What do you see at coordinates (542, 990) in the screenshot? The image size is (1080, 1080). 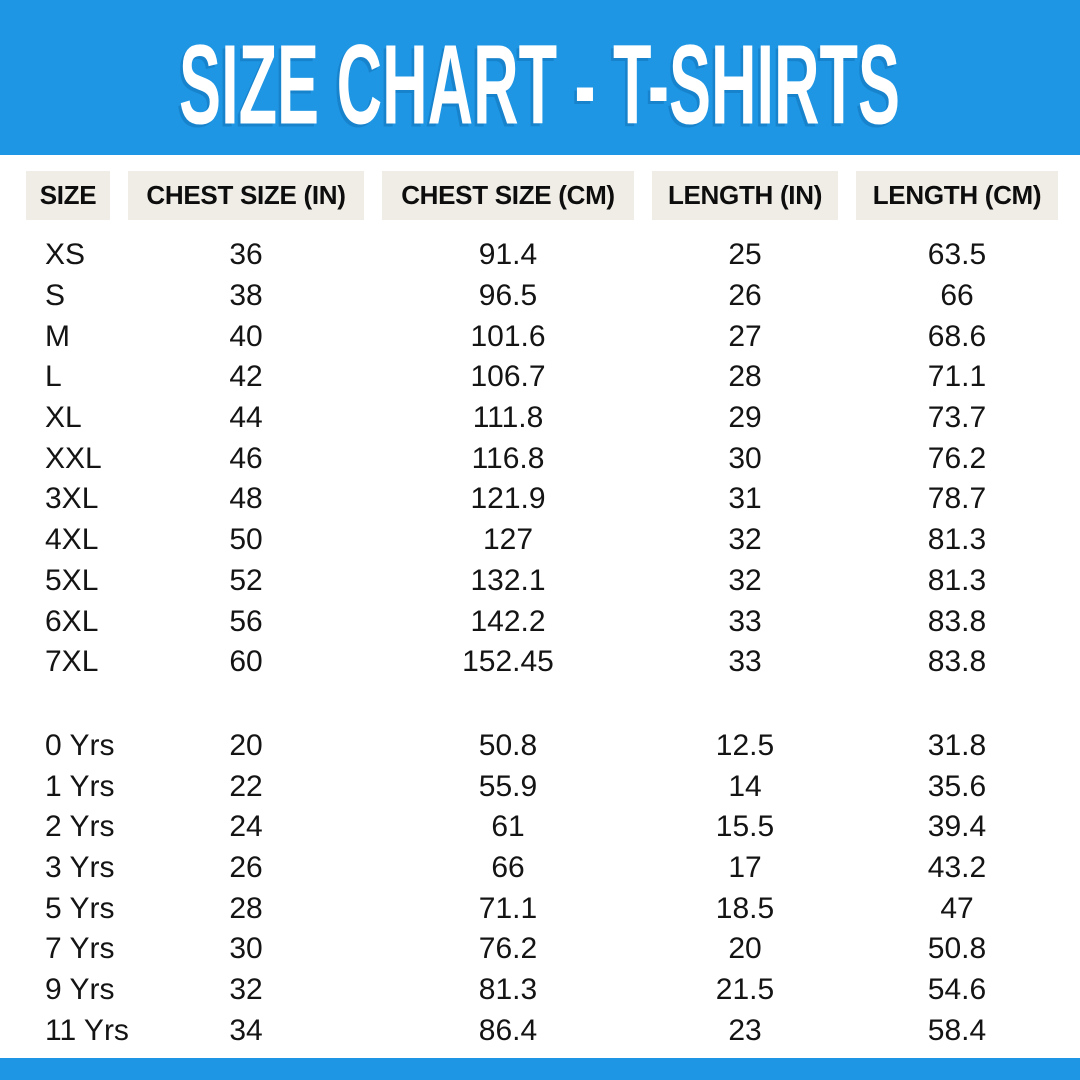 I see `kids-size-row: 9 Yrs 32 81.3 21.5 54.6` at bounding box center [542, 990].